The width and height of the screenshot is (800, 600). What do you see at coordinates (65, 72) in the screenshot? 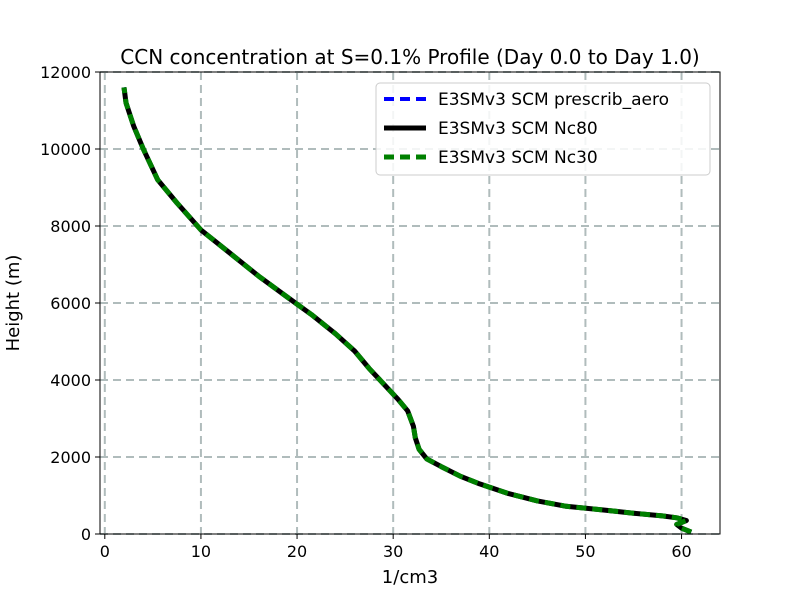
I see `y-tick-label: 12000` at bounding box center [65, 72].